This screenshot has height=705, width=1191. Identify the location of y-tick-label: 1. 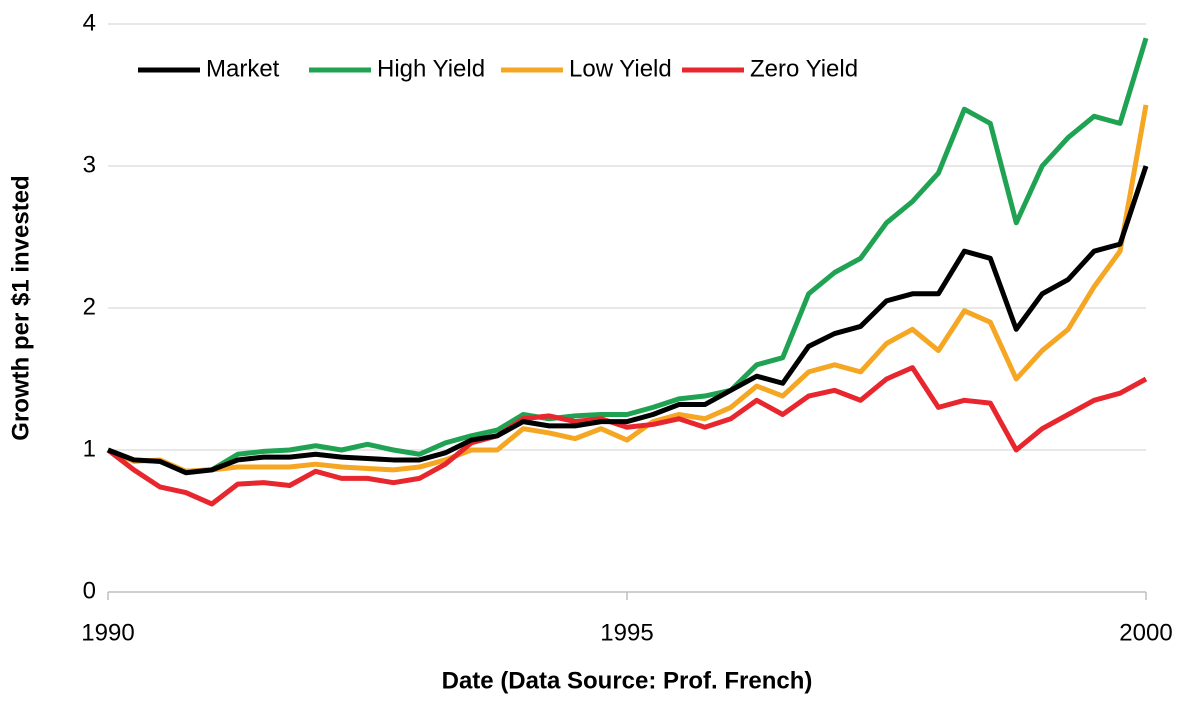
(89, 448).